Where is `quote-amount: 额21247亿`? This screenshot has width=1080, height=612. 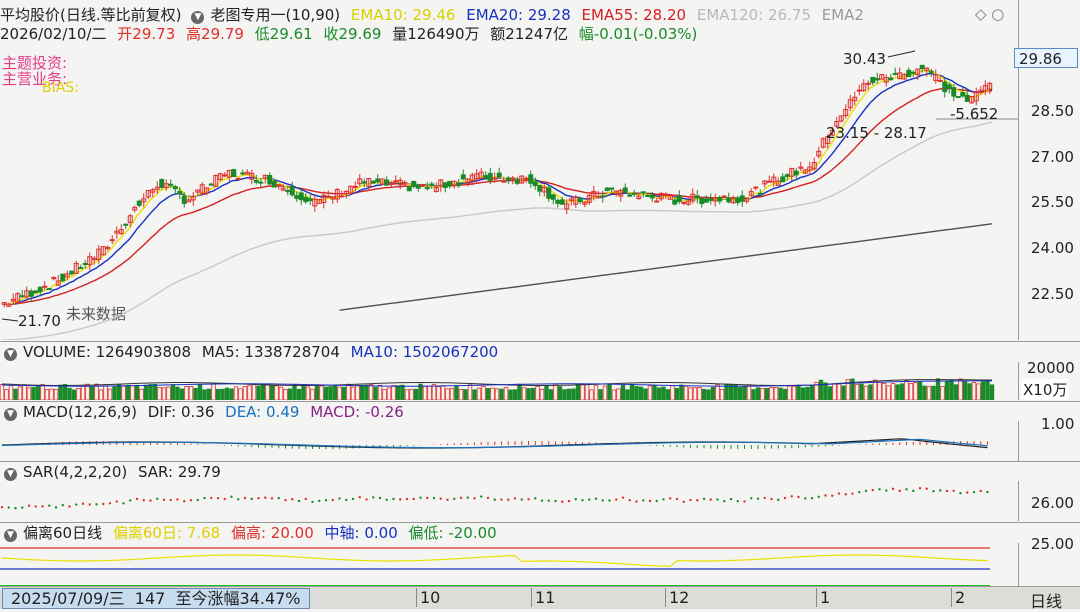 quote-amount: 额21247亿 is located at coordinates (529, 34).